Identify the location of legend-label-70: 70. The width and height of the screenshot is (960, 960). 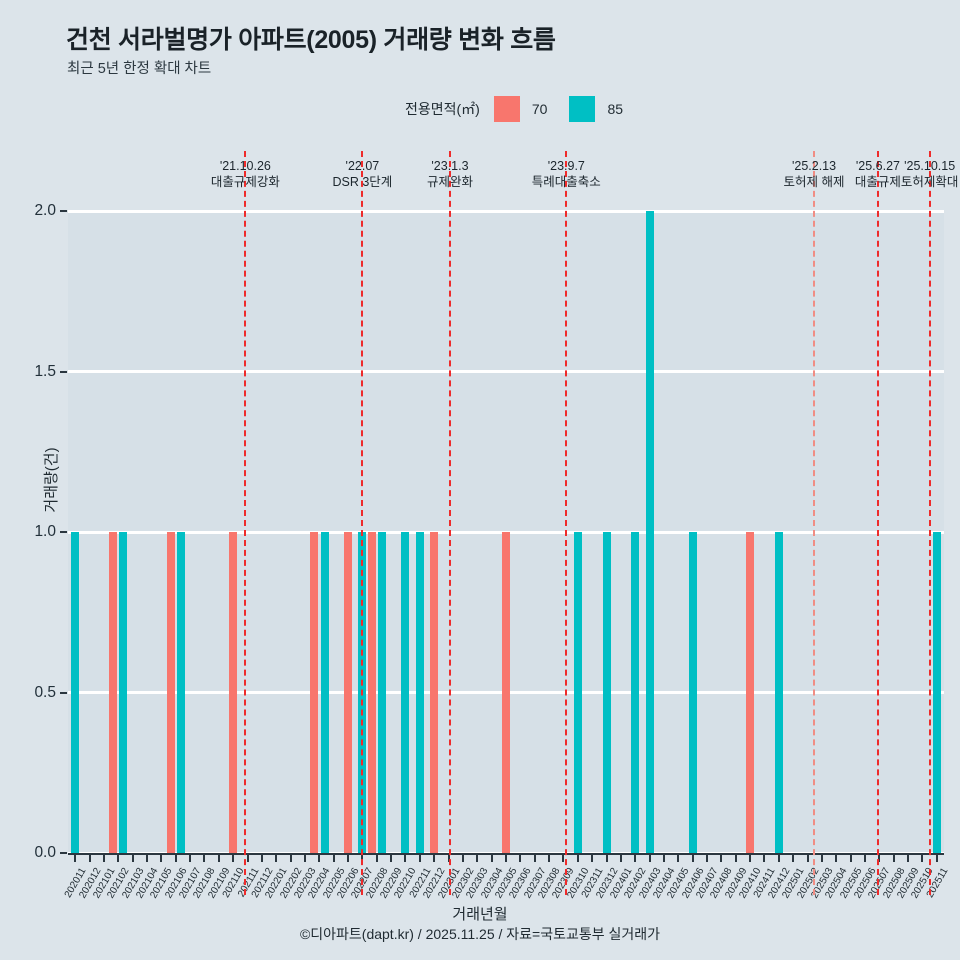
(539, 109).